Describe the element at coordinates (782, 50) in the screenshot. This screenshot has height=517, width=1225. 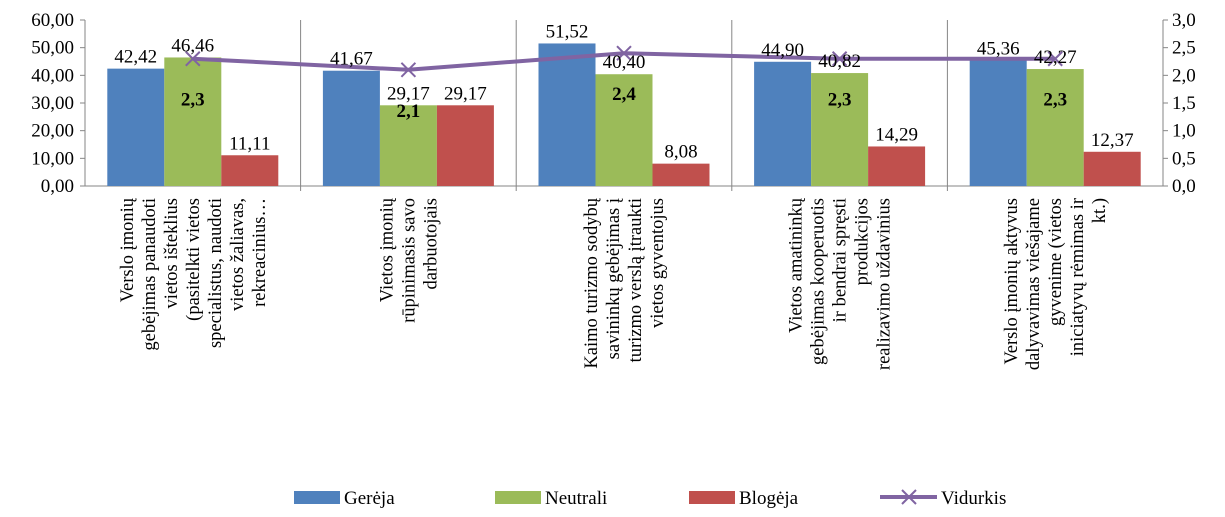
I see `bar-value-label: 44,90` at that location.